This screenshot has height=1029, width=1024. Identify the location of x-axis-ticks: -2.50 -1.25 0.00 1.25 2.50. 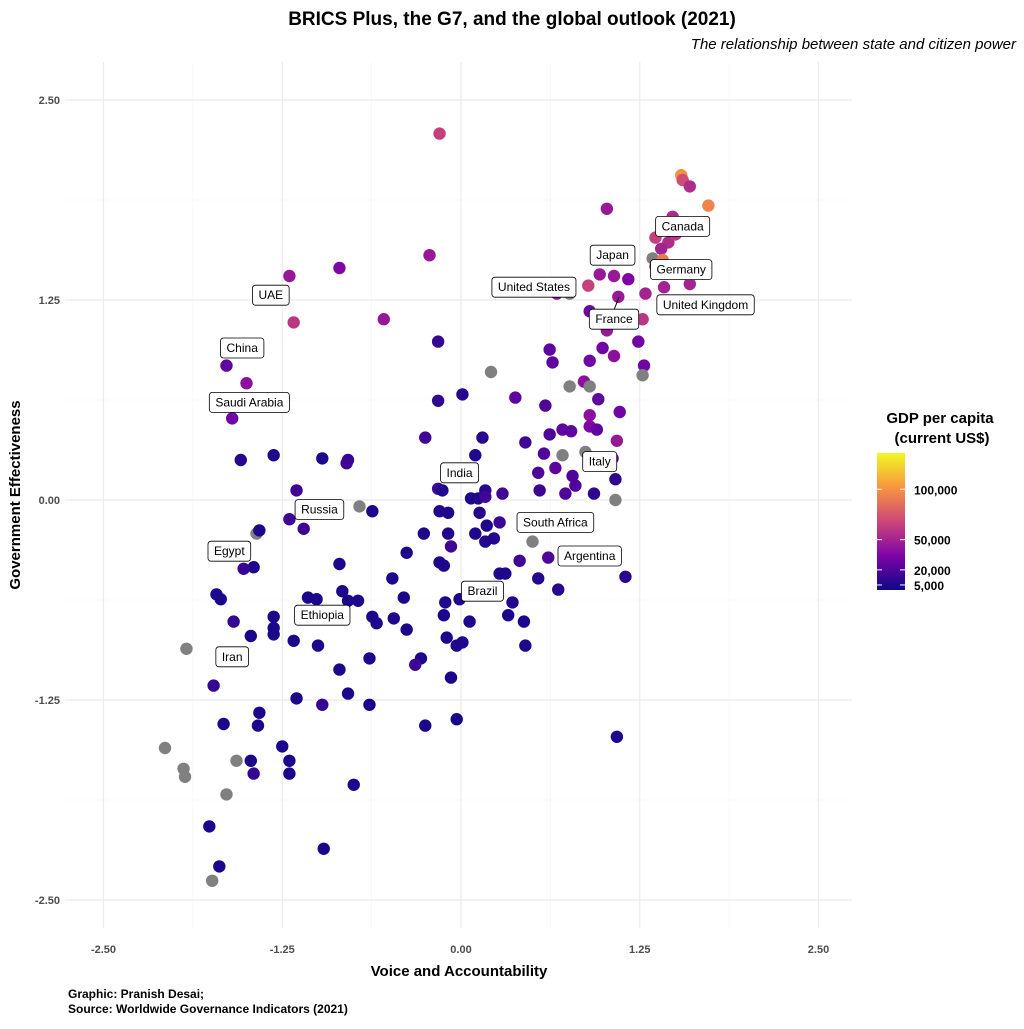
(460, 950).